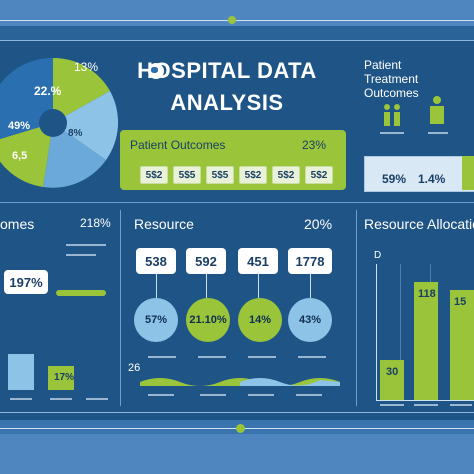 The width and height of the screenshot is (474, 474). I want to click on top-band, so click(237, 13).